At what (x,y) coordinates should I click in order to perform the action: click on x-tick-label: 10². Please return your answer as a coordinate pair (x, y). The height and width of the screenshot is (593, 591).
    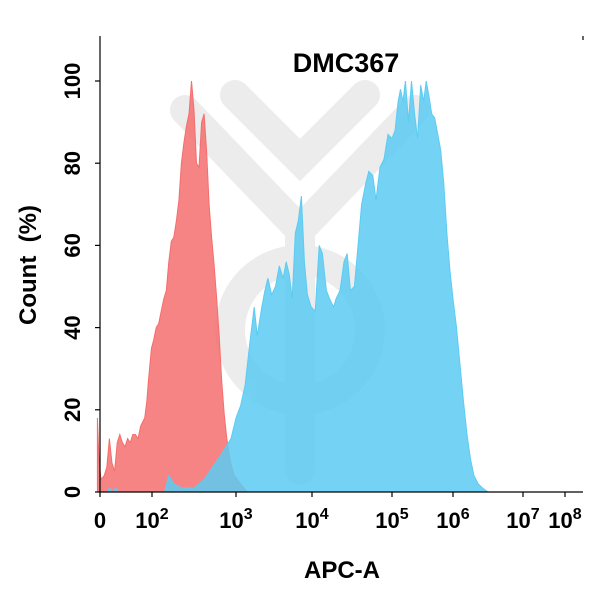
    Looking at the image, I should click on (151, 519).